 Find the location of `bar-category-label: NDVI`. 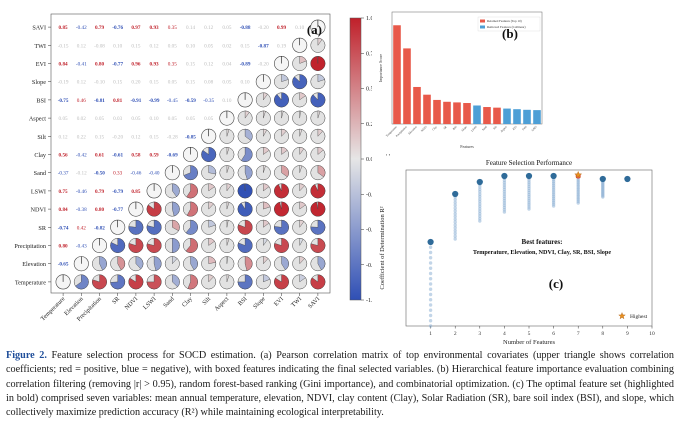

bar-category-label: NDVI is located at coordinates (424, 129).